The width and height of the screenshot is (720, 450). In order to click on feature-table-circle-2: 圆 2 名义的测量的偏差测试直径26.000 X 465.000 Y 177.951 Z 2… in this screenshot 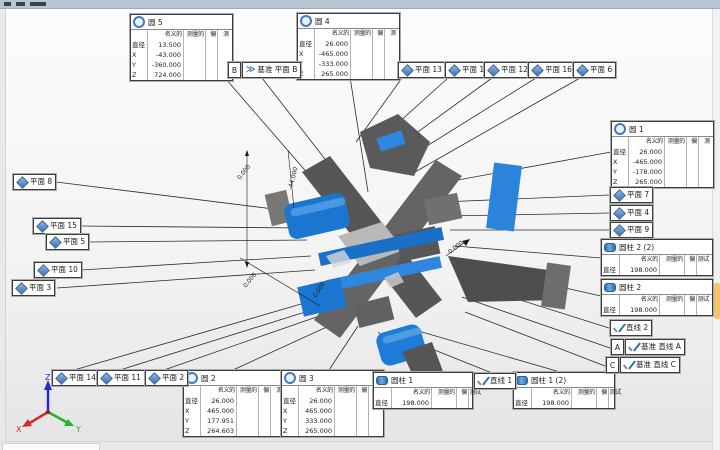, I will do `click(234, 403)`.